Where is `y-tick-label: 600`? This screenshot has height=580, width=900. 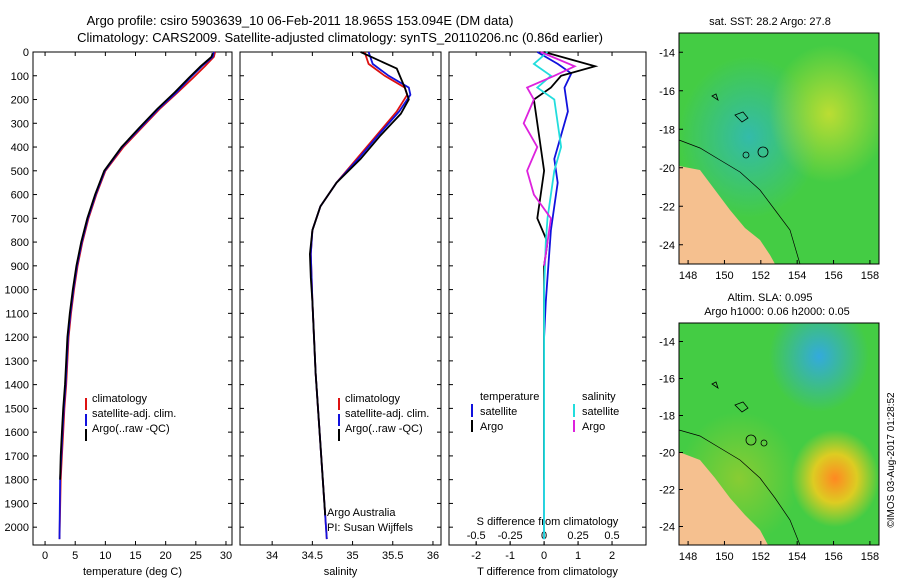 y-tick-label: 600 is located at coordinates (20, 196).